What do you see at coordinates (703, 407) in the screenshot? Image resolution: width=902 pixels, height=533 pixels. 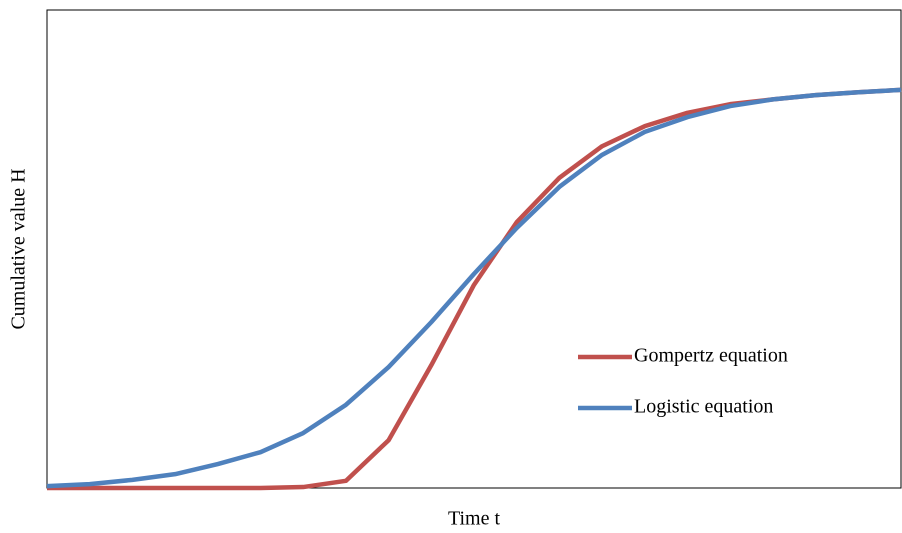 I see `legend-label: Logistic equation` at bounding box center [703, 407].